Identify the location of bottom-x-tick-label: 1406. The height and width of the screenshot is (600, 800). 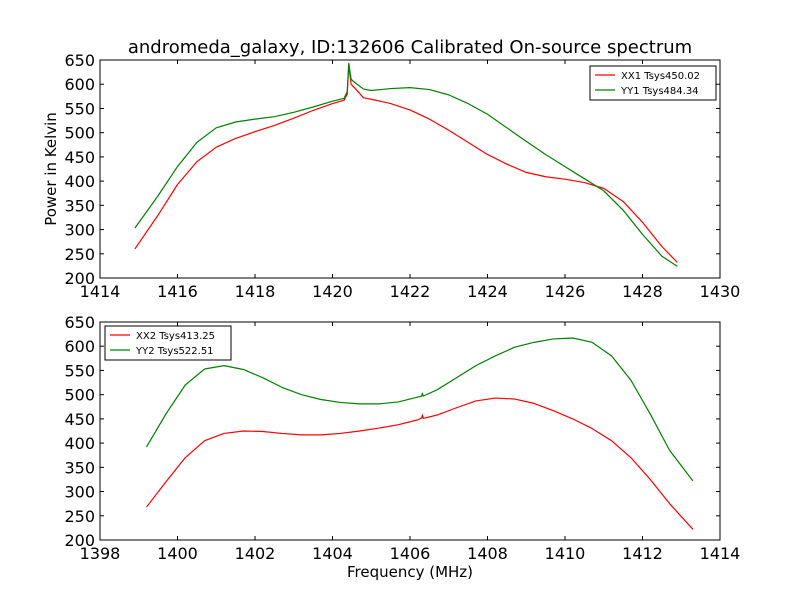
(410, 553).